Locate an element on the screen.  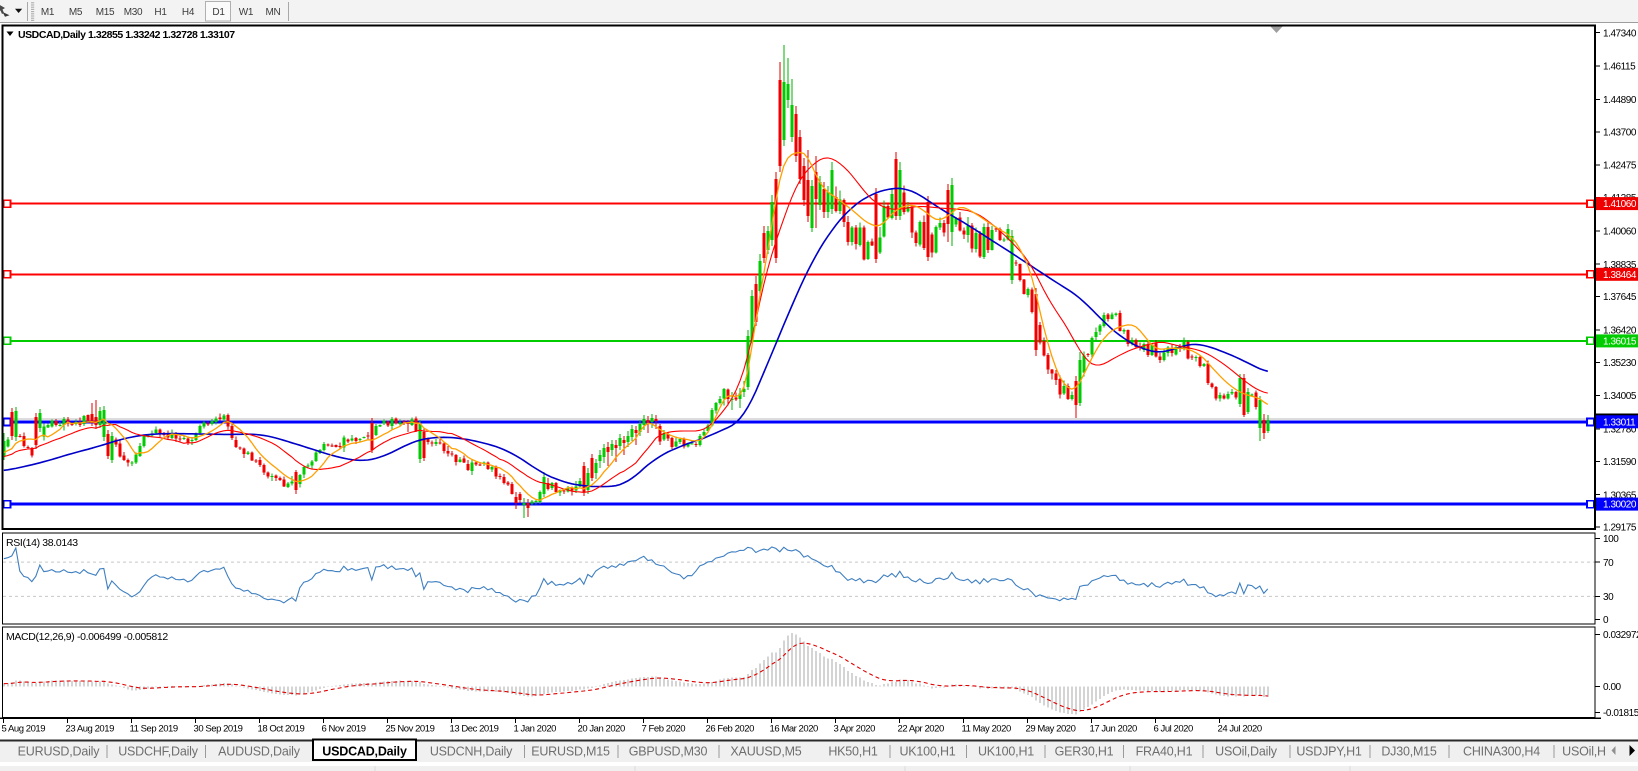
svg-text: 3 Apr 2020 is located at coordinates (855, 729).